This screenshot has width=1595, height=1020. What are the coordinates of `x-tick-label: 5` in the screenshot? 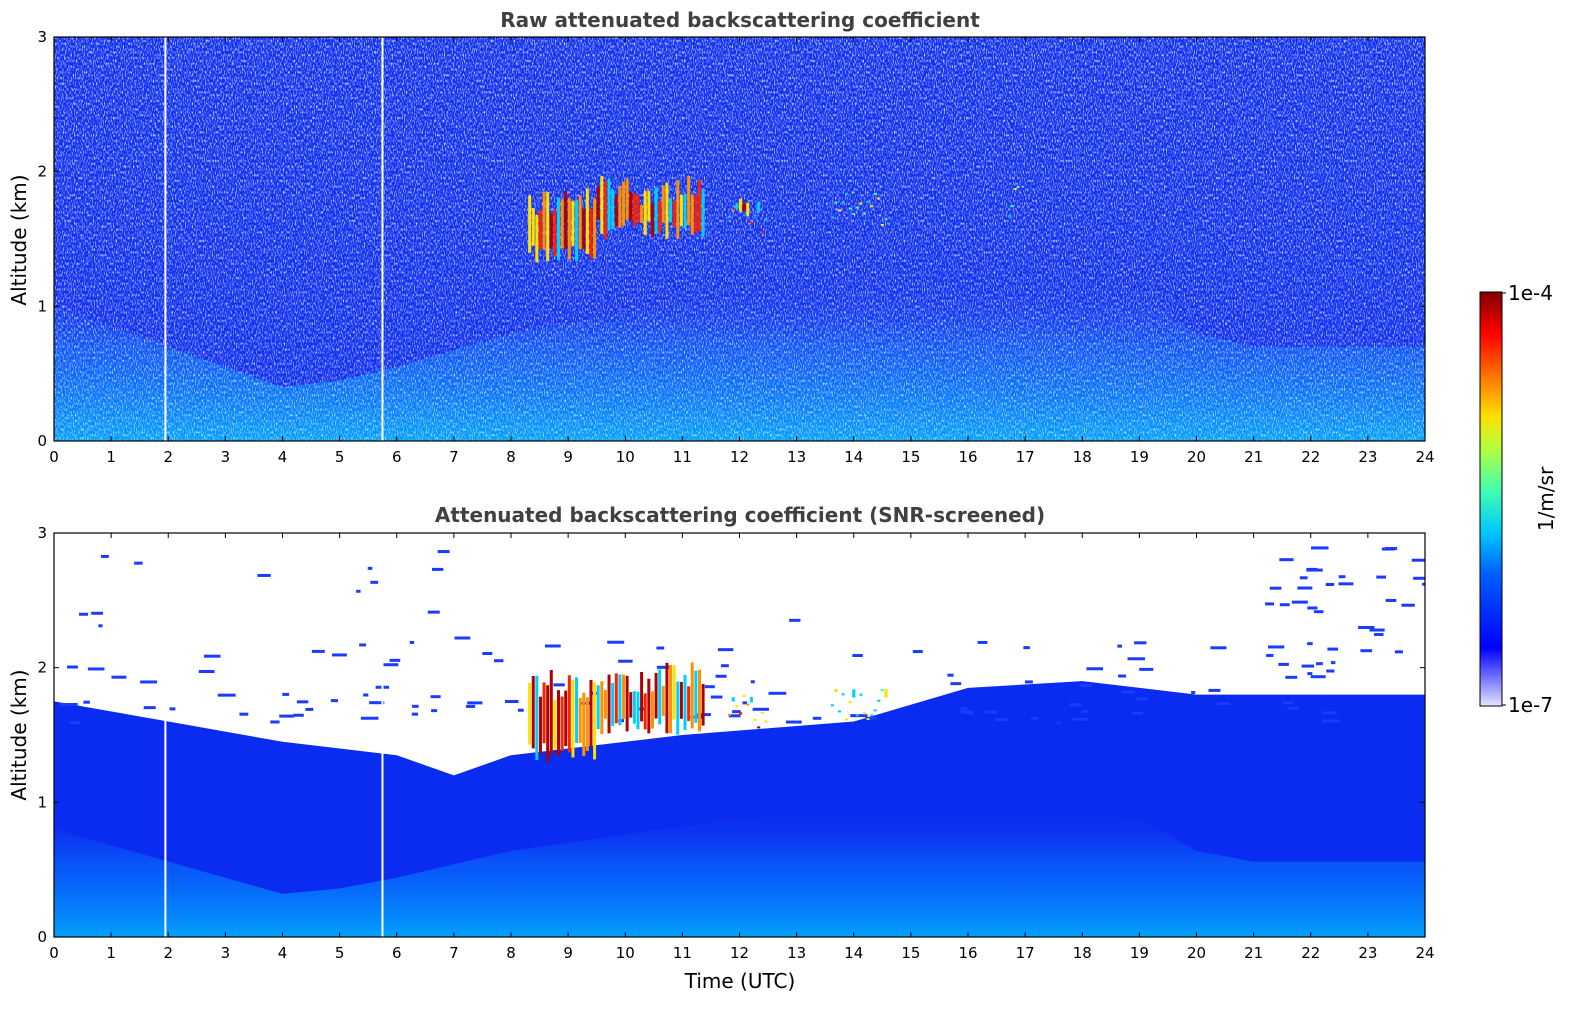 It's located at (340, 953).